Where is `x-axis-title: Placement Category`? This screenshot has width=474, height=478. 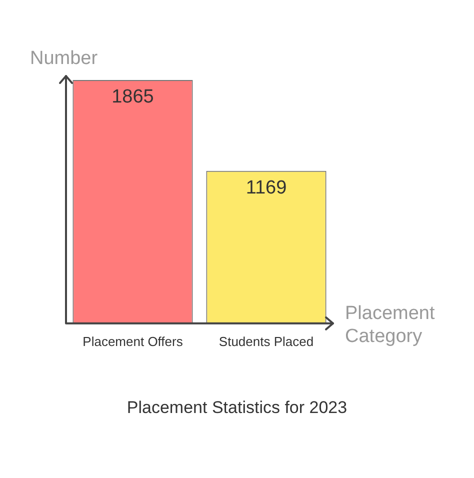
x-axis-title: Placement Category is located at coordinates (390, 325).